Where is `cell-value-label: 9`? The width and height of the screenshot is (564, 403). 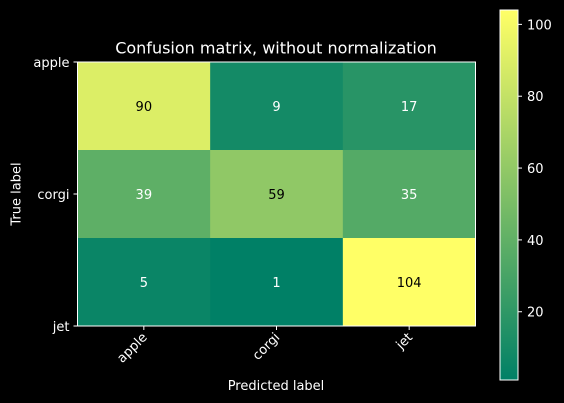 cell-value-label: 9 is located at coordinates (276, 107).